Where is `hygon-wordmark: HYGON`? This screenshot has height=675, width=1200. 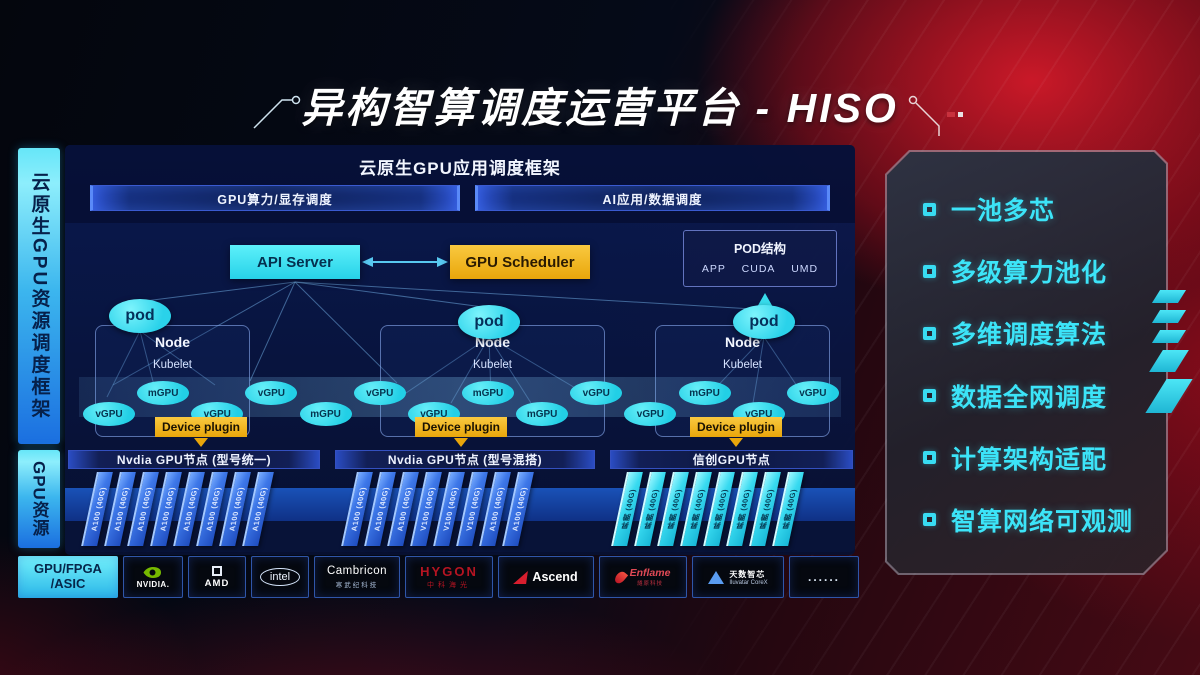
hygon-wordmark: HYGON is located at coordinates (449, 571).